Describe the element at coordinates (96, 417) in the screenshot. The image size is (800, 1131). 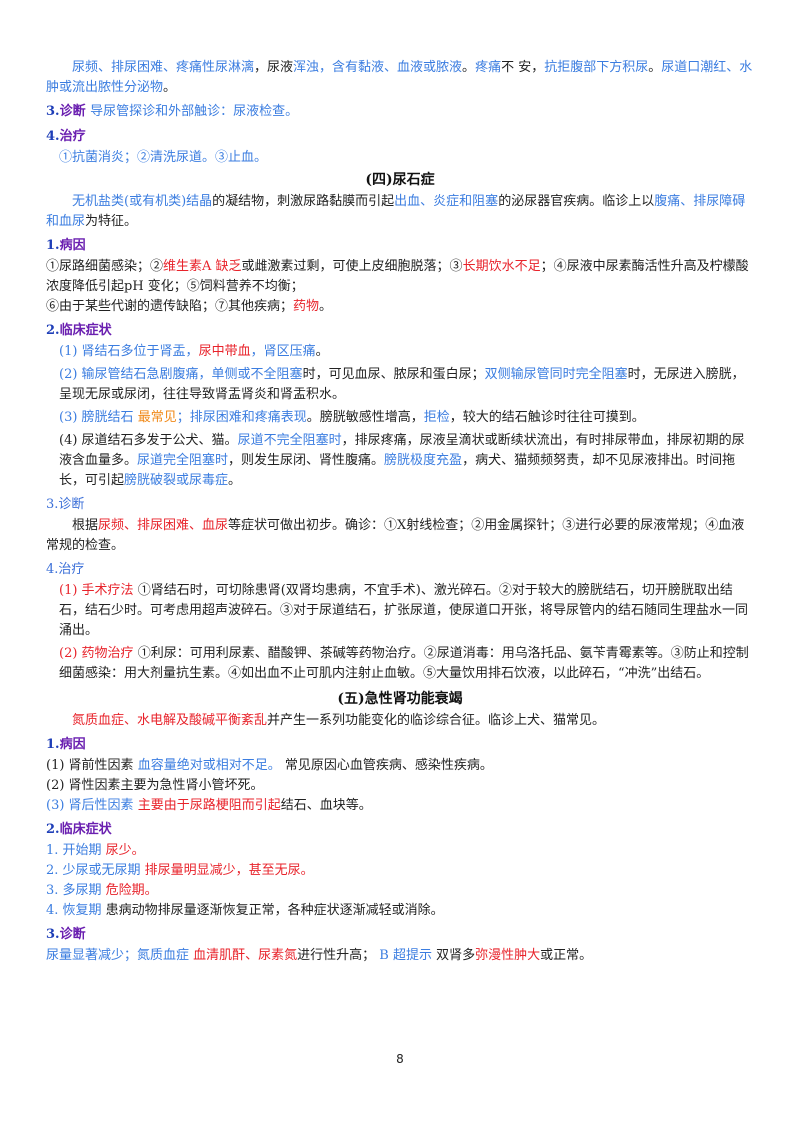
I see `text-span: (3) 膀胱结石` at that location.